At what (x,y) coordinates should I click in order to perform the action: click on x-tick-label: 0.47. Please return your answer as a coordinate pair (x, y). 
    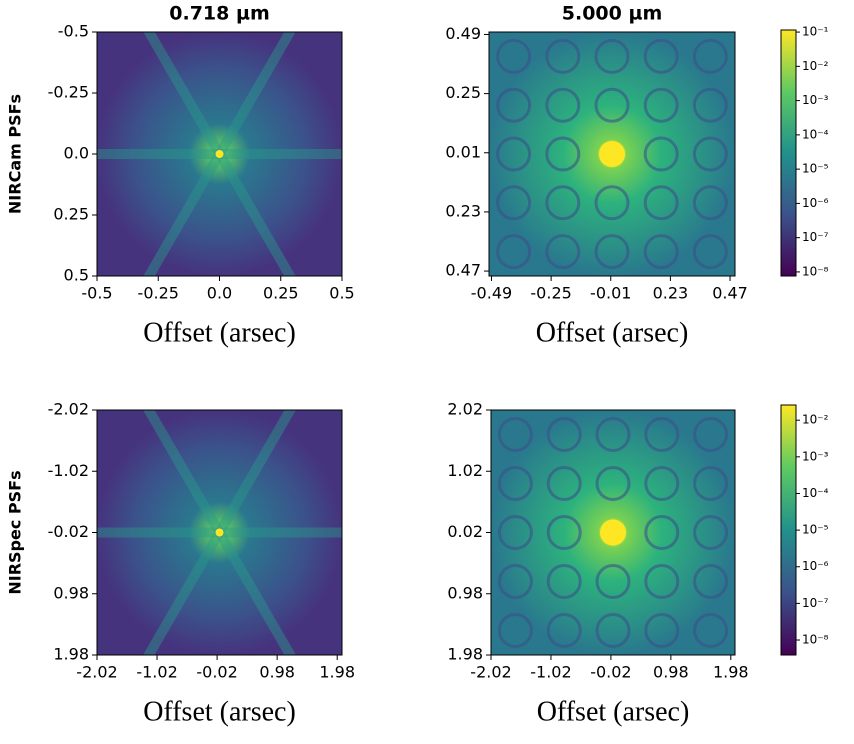
    Looking at the image, I should click on (730, 293).